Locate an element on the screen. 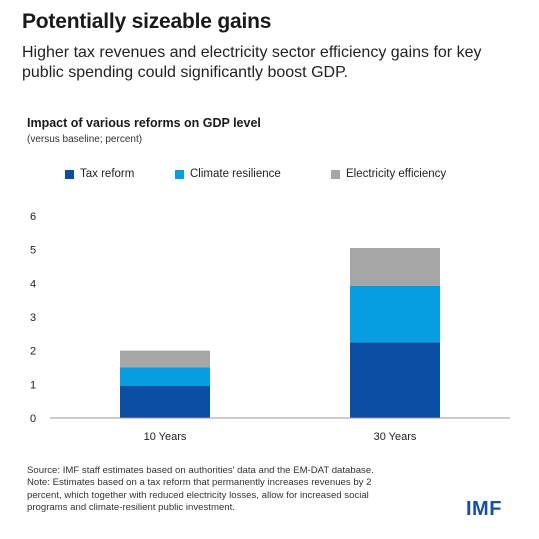  legend-swatch-tax-reform is located at coordinates (69, 174).